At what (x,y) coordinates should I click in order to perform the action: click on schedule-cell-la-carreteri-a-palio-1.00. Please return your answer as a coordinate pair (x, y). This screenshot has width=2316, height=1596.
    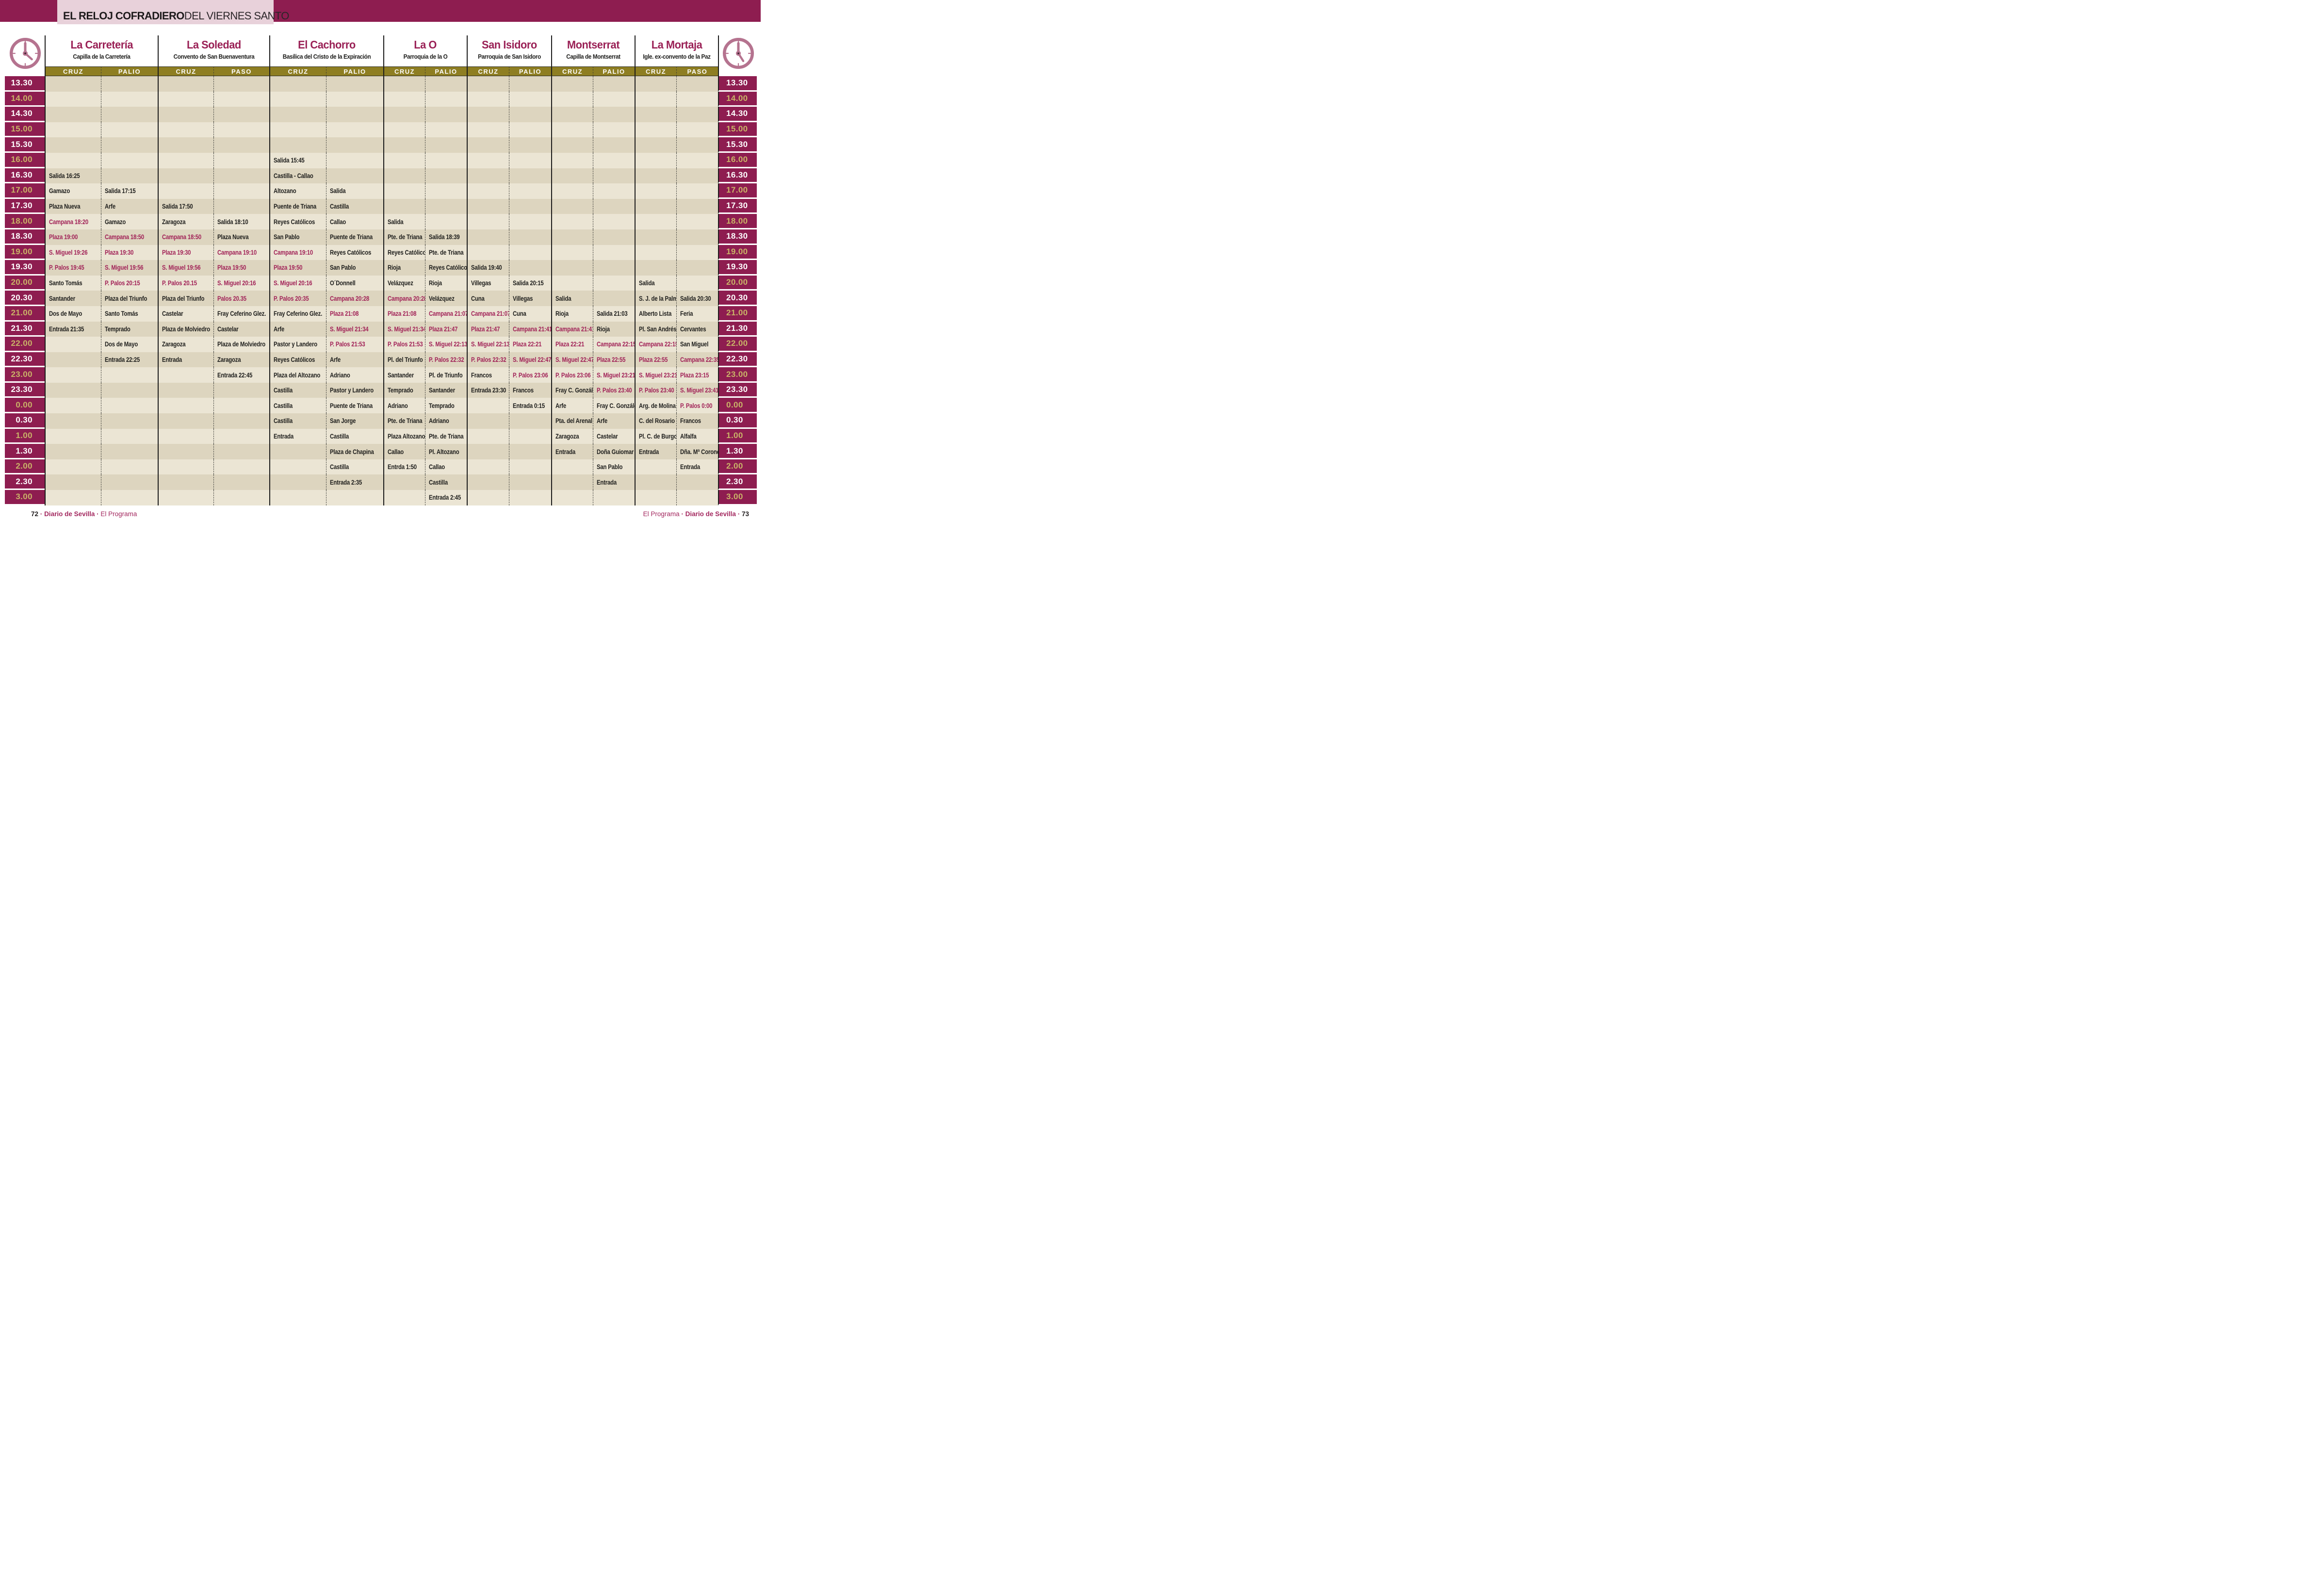
    Looking at the image, I should click on (129, 436).